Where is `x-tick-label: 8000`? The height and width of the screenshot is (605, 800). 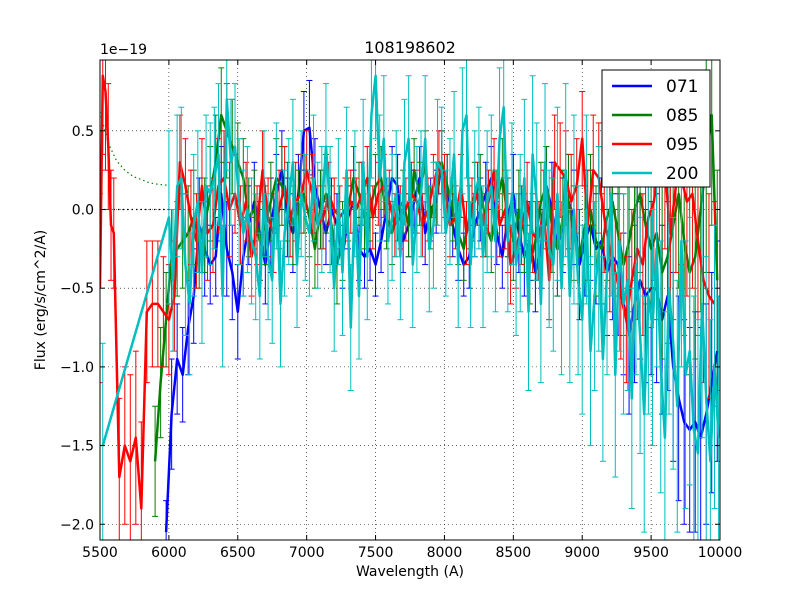
x-tick-label: 8000 is located at coordinates (445, 553).